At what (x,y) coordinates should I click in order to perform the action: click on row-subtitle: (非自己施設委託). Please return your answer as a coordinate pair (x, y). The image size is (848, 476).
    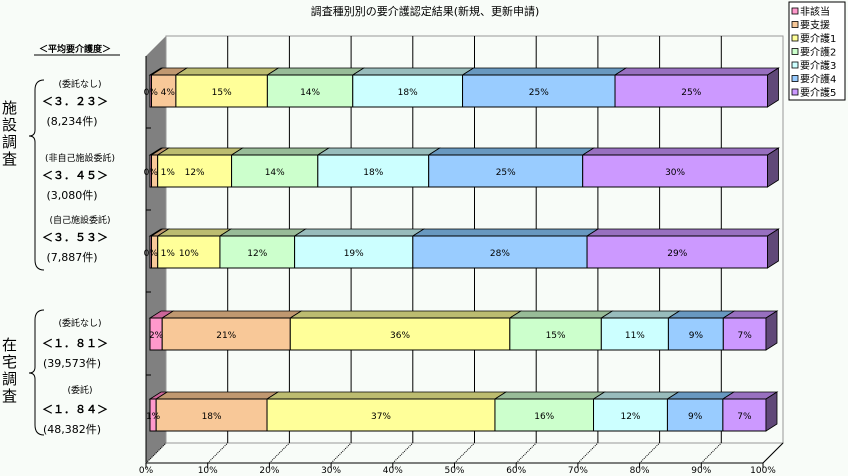
    Looking at the image, I should click on (80, 158).